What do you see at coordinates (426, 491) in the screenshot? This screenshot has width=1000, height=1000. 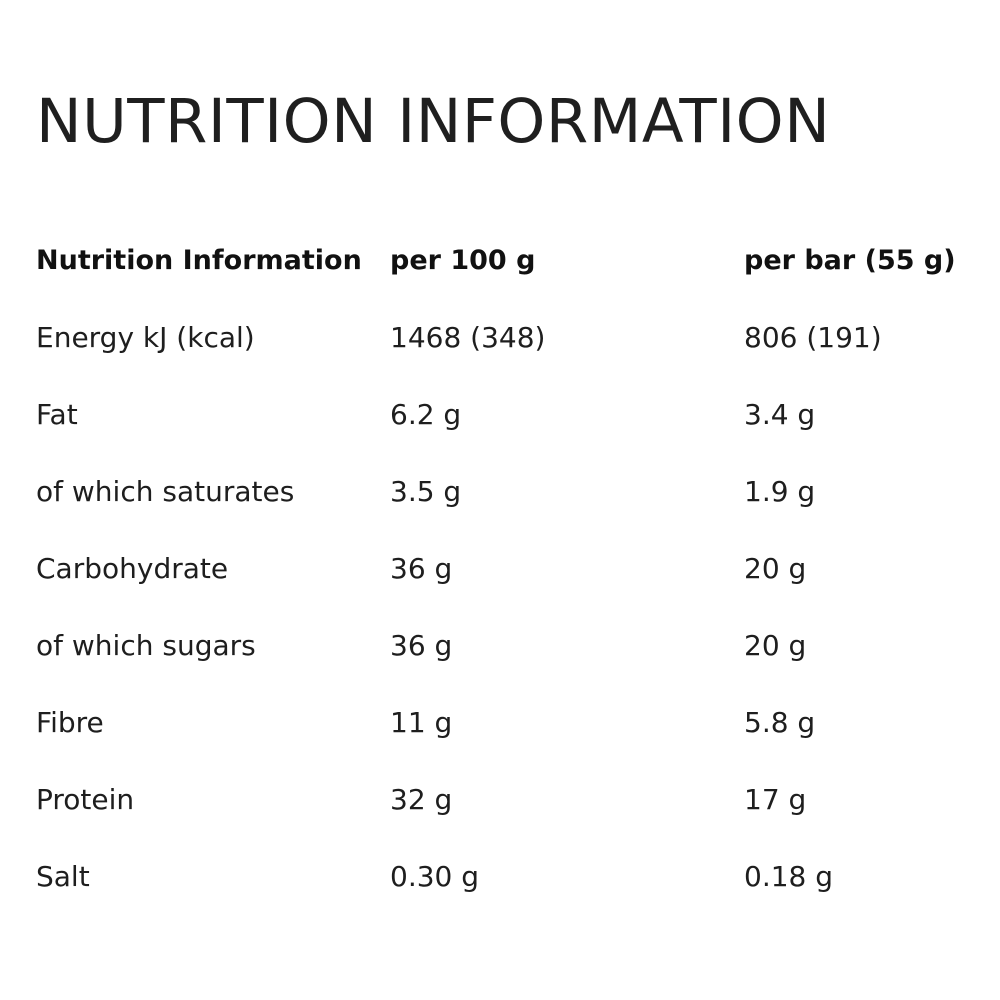 I see `value-per-100g: 3.5 g` at bounding box center [426, 491].